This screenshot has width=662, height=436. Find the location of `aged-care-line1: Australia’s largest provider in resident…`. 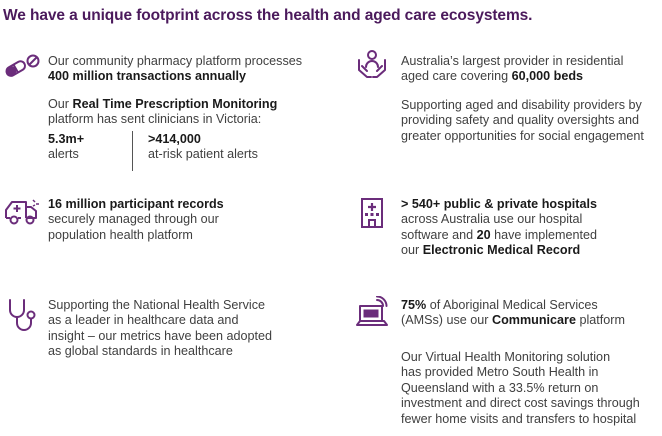

aged-care-line1: Australia’s largest provider in resident… is located at coordinates (512, 61).